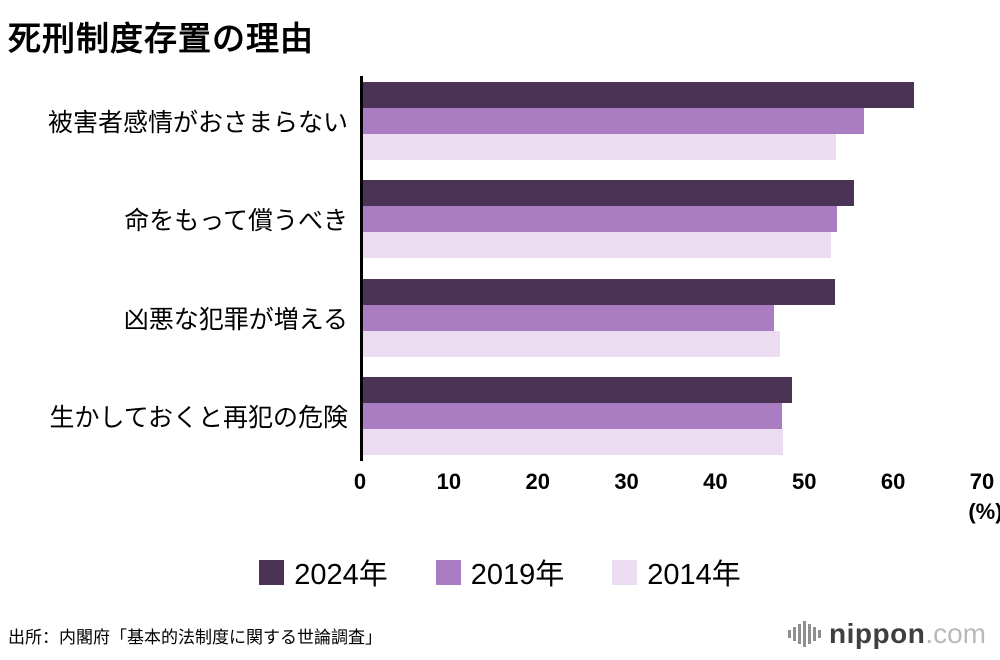  What do you see at coordinates (626, 481) in the screenshot?
I see `x-tick-label: 30` at bounding box center [626, 481].